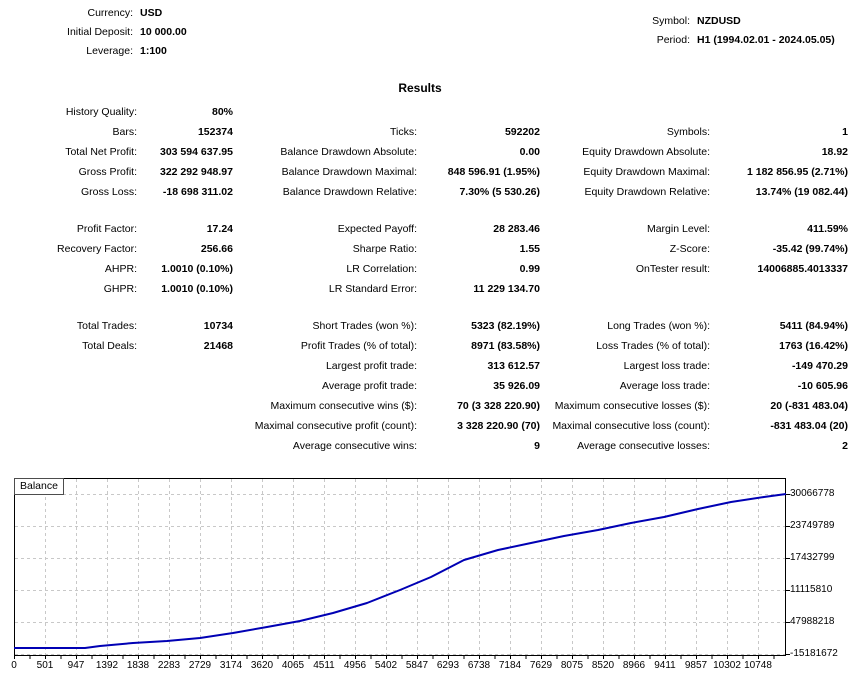 The width and height of the screenshot is (862, 678). Describe the element at coordinates (185, 192) in the screenshot. I see `stat-value: -18 698 311.02` at that location.